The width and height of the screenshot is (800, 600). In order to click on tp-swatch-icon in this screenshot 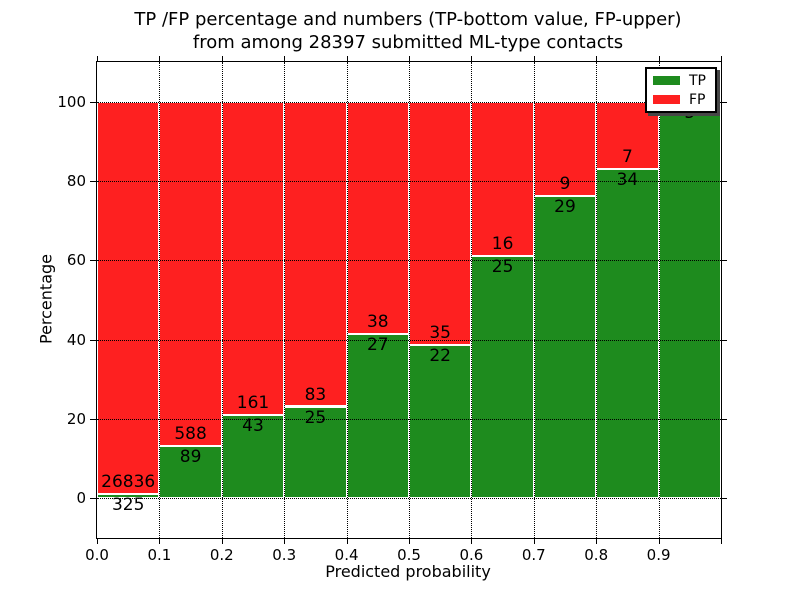, I will do `click(666, 80)`.